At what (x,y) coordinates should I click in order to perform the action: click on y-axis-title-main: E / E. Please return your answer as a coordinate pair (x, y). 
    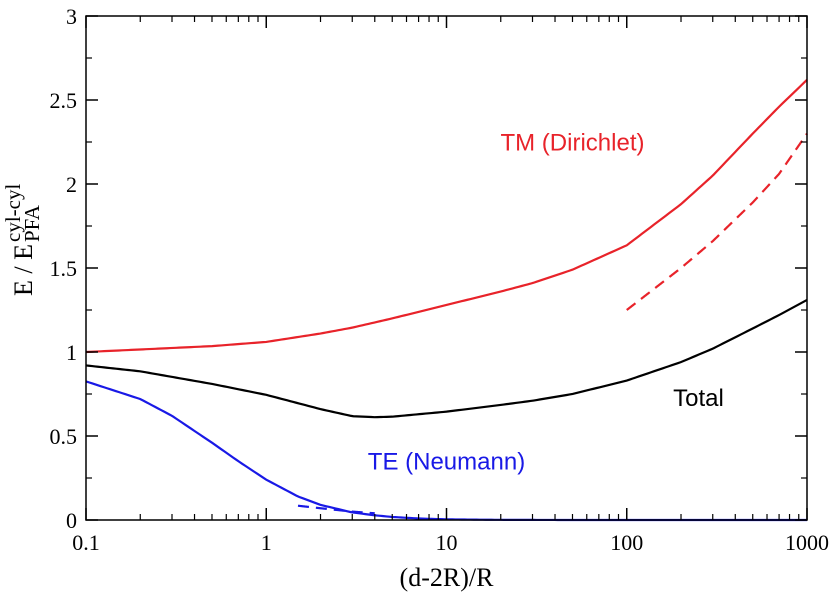
    Looking at the image, I should click on (23, 270).